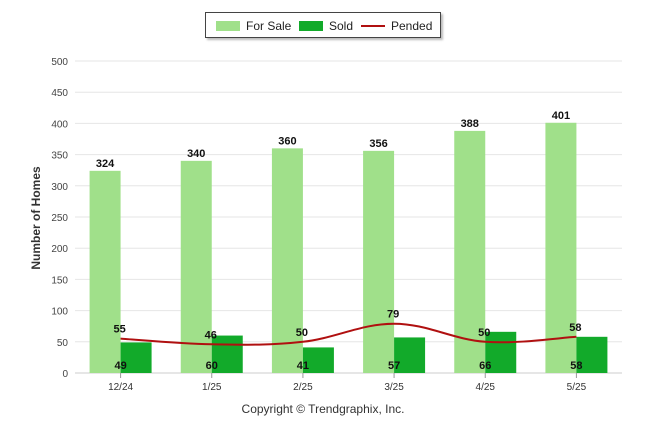  Describe the element at coordinates (212, 387) in the screenshot. I see `x-tick-label: 1/25` at that location.